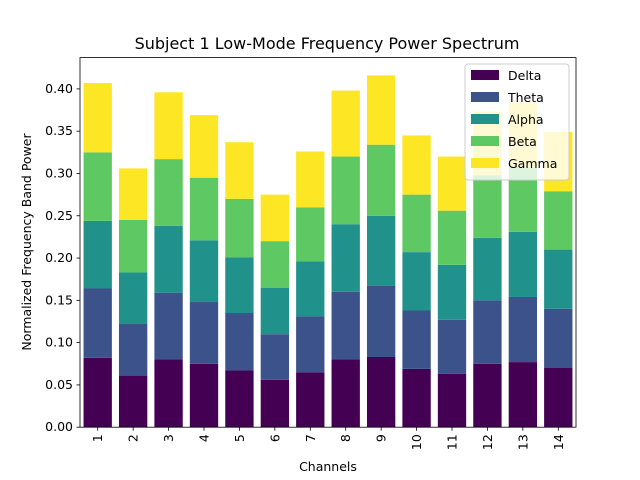  Describe the element at coordinates (523, 264) in the screenshot. I see `bar-alpha-ch13` at that location.